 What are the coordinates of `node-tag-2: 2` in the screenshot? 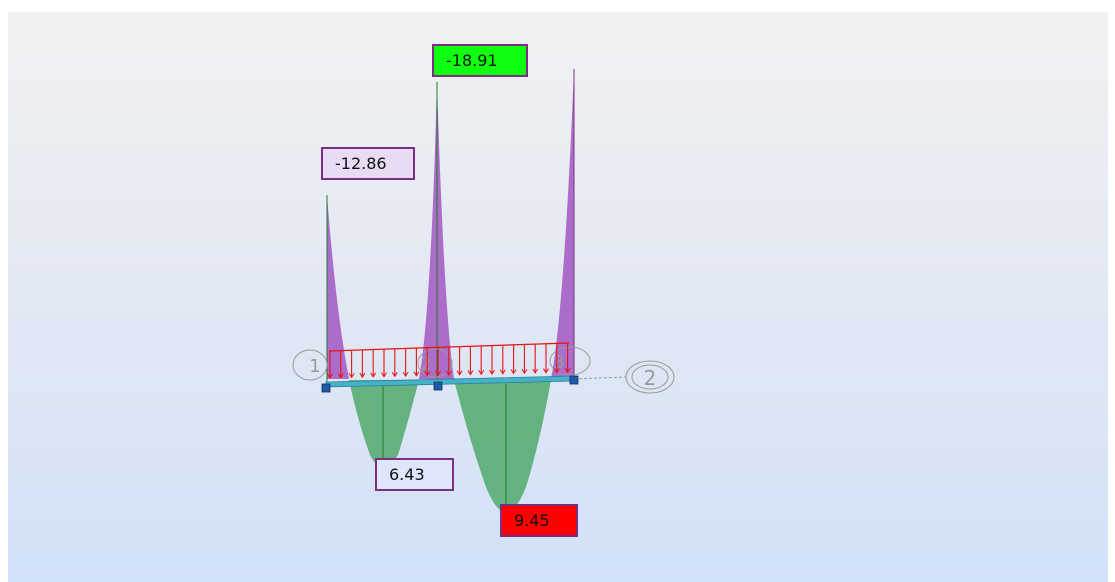 It's located at (435, 363).